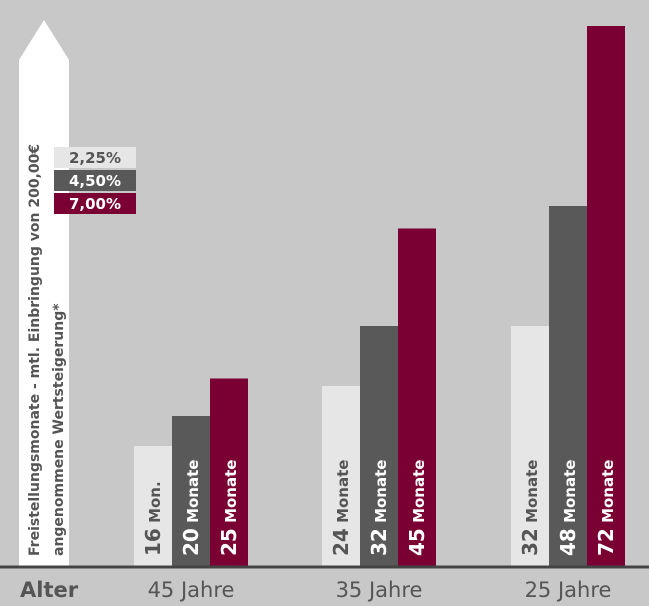 This screenshot has width=649, height=606. Describe the element at coordinates (49, 590) in the screenshot. I see `x-axis-title: Alter` at that location.